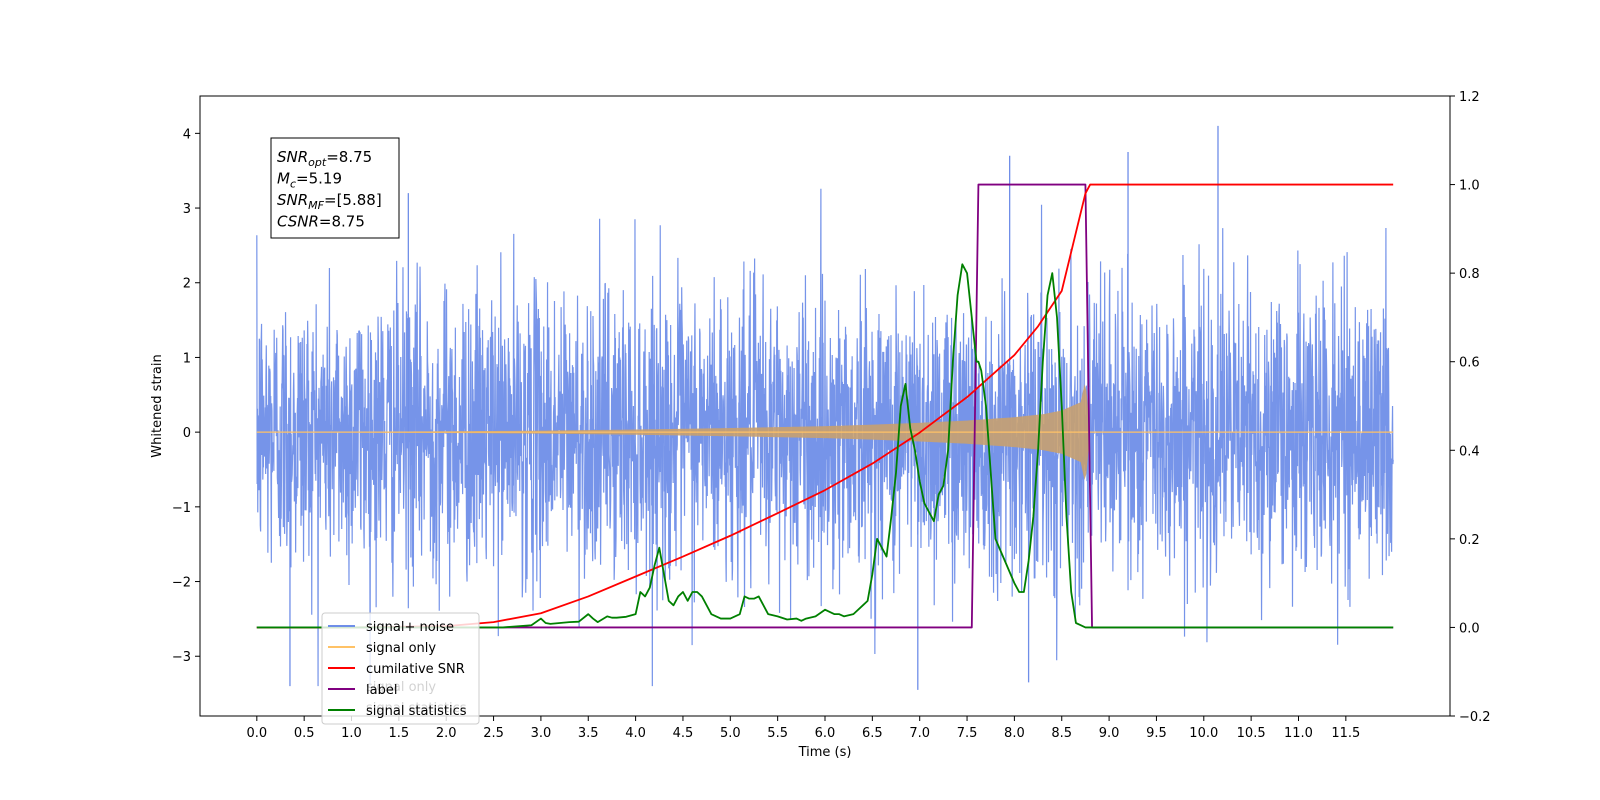  Describe the element at coordinates (187, 209) in the screenshot. I see `y-tick-label: 3` at that location.